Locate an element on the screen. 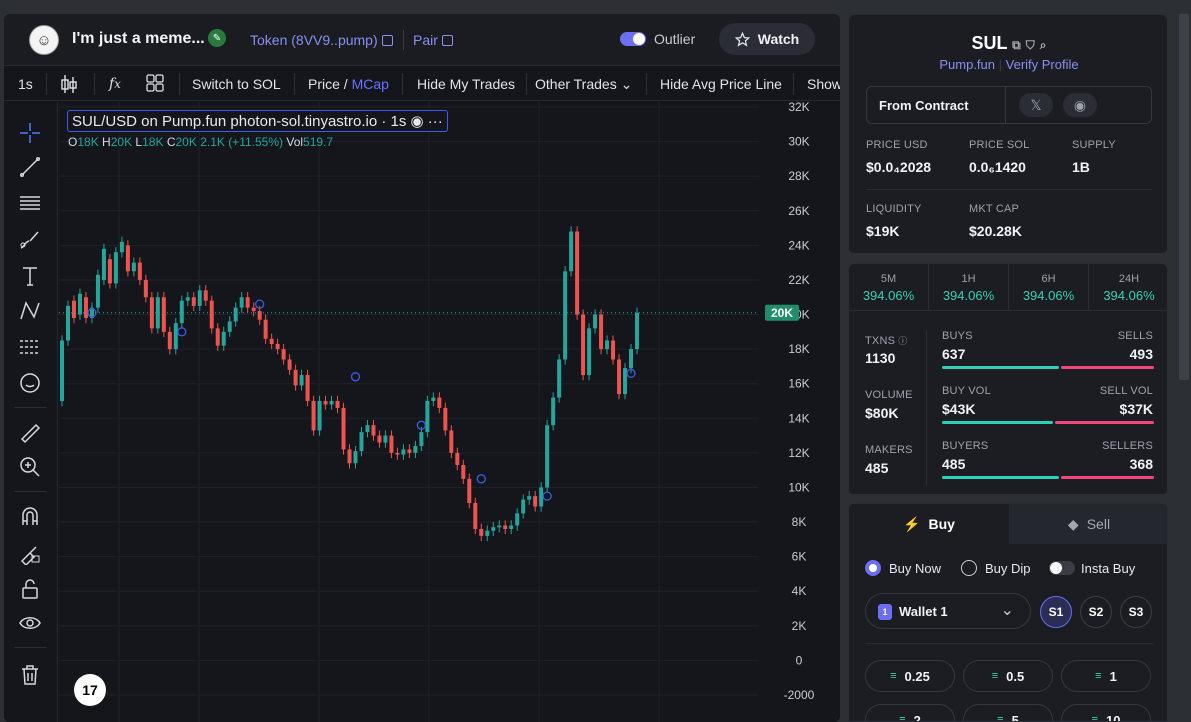  tab-buy: ⚡ Buy is located at coordinates (929, 524).